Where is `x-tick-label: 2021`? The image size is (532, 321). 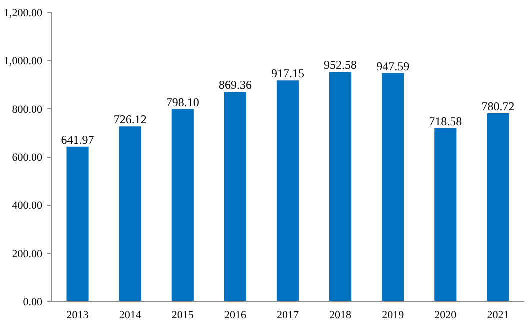 x-tick-label: 2021 is located at coordinates (498, 315).